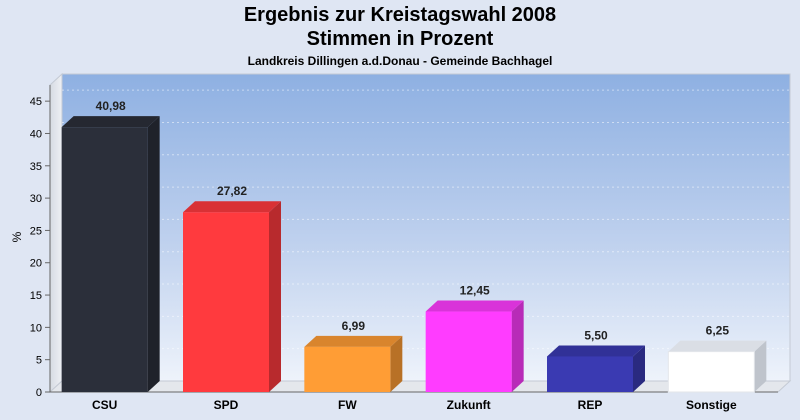 Image resolution: width=800 pixels, height=420 pixels. Describe the element at coordinates (36, 231) in the screenshot. I see `y-tick-label: 25` at that location.